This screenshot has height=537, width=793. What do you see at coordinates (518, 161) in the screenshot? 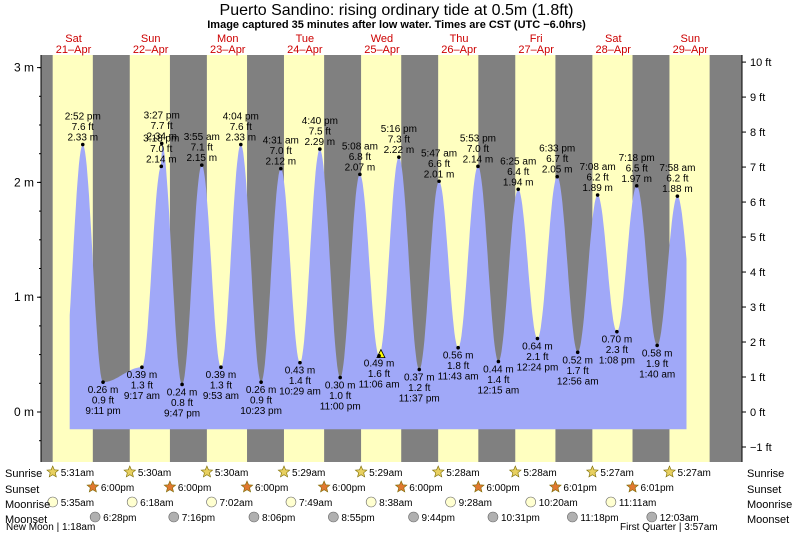
I see `high-tide-label: 6:25 am` at bounding box center [518, 161].